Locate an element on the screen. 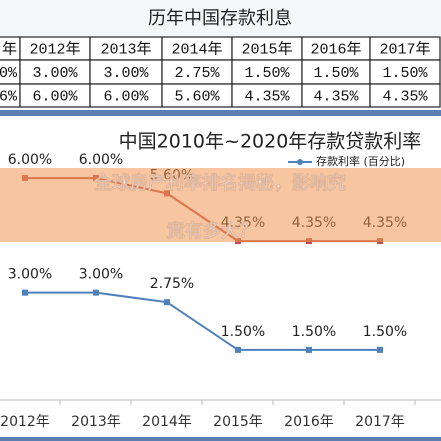  x-tick-label: 2015年 is located at coordinates (238, 422).